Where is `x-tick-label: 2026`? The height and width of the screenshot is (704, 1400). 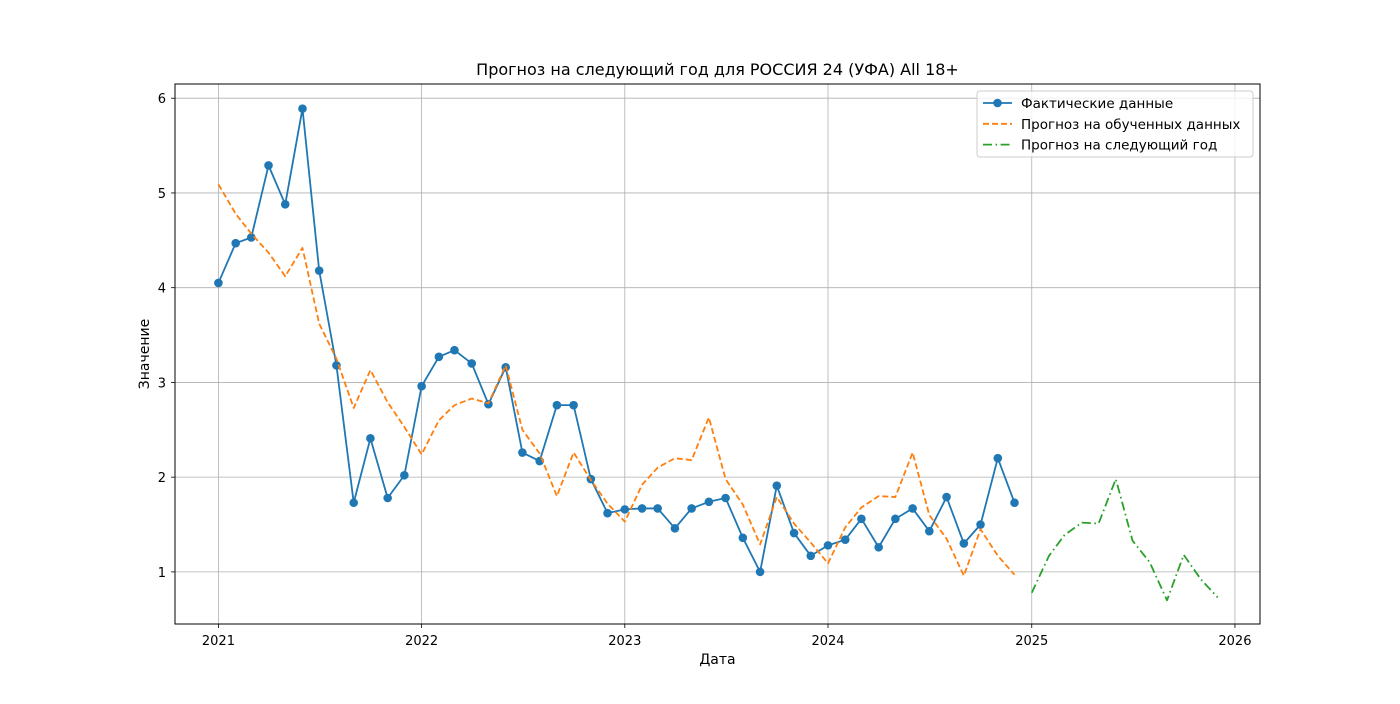
x-tick-label: 2026 is located at coordinates (1234, 641).